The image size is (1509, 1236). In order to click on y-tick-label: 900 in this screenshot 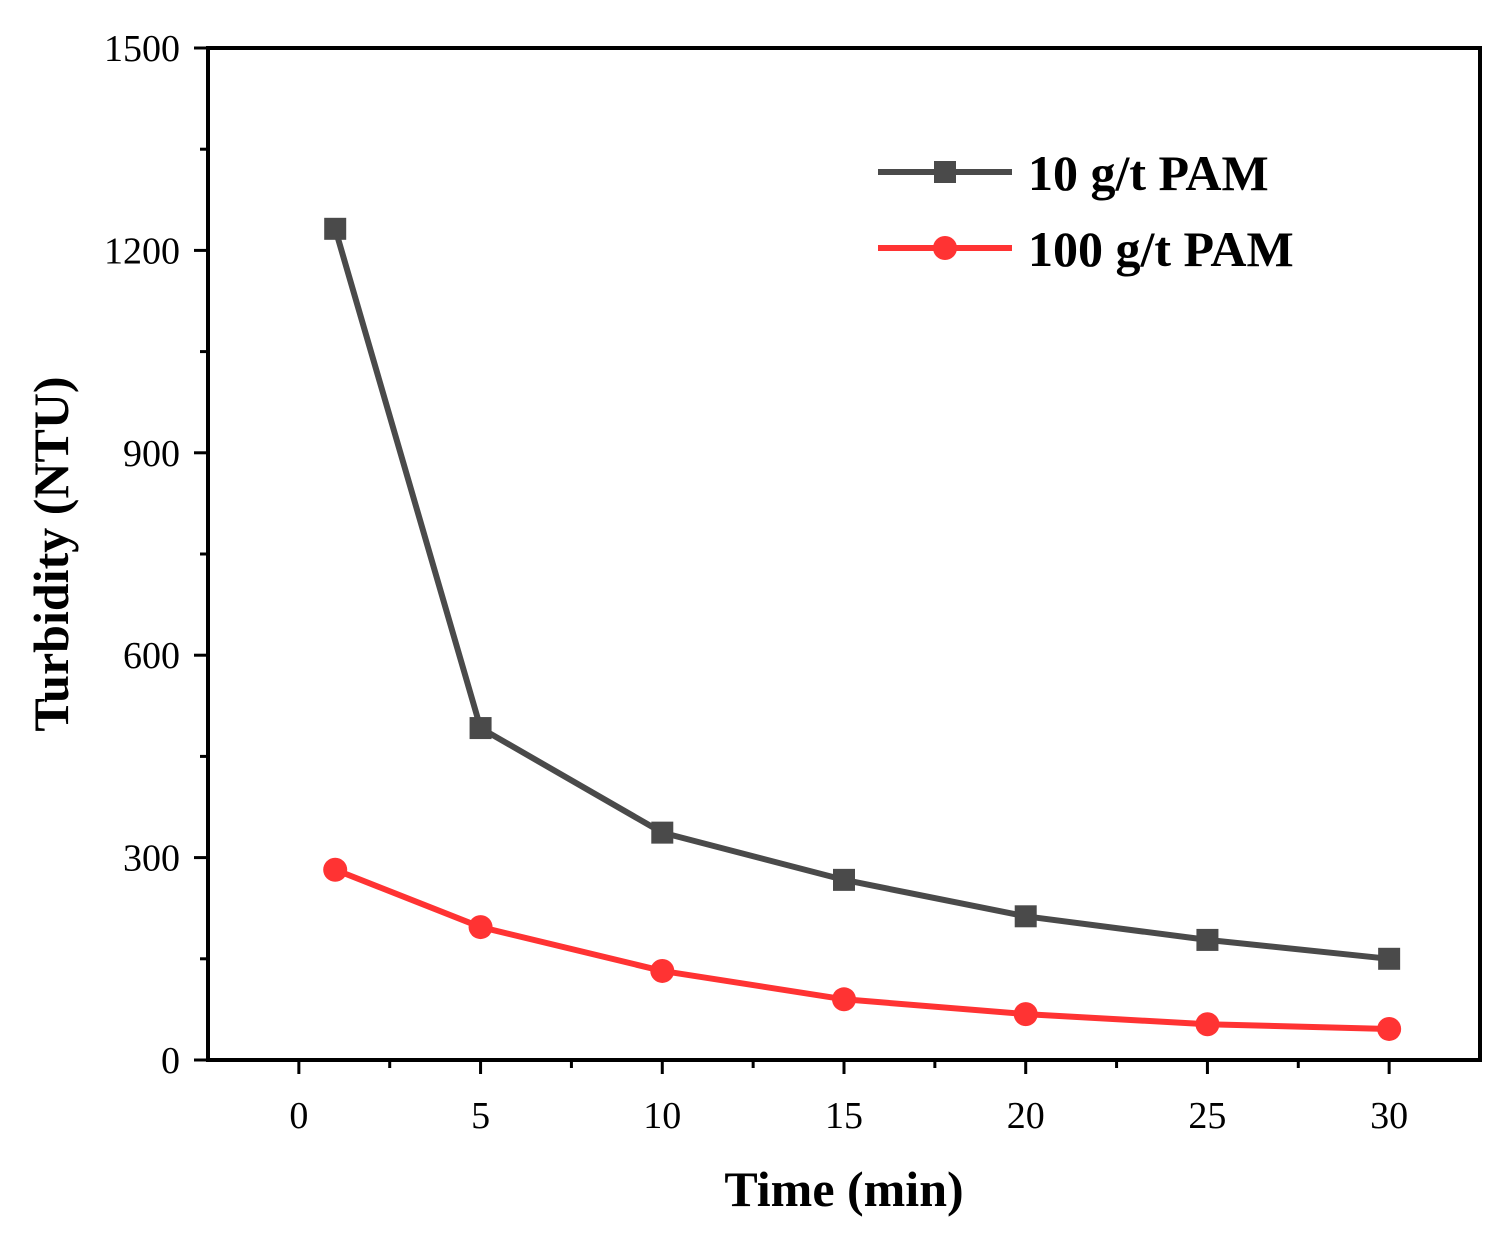, I will do `click(151, 454)`.